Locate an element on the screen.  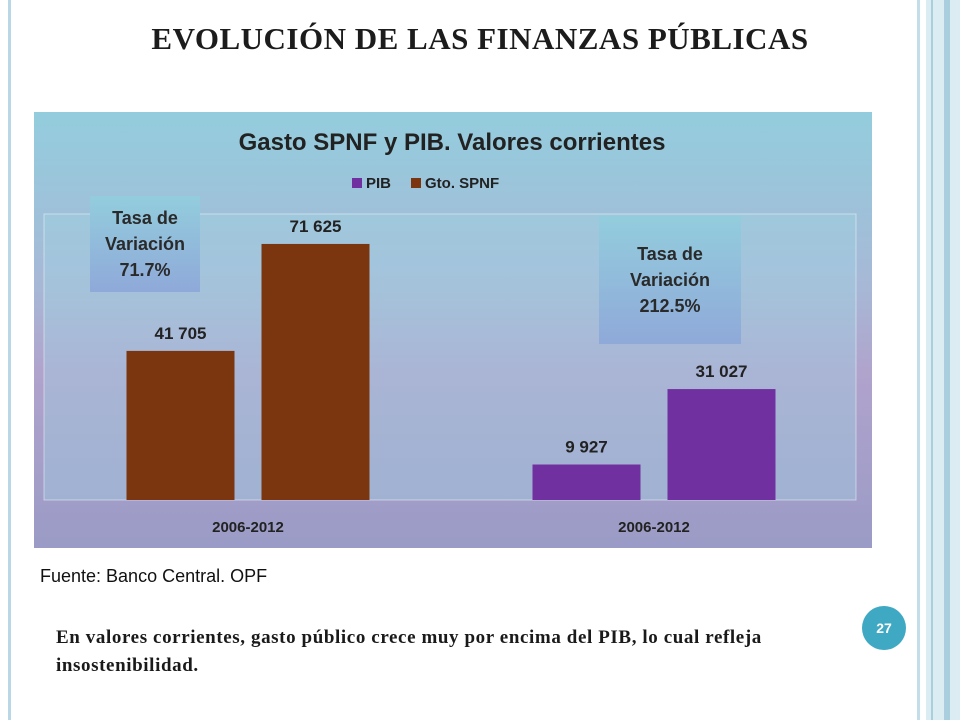
source-note: Fuente: Banco Central. OPF is located at coordinates (154, 576).